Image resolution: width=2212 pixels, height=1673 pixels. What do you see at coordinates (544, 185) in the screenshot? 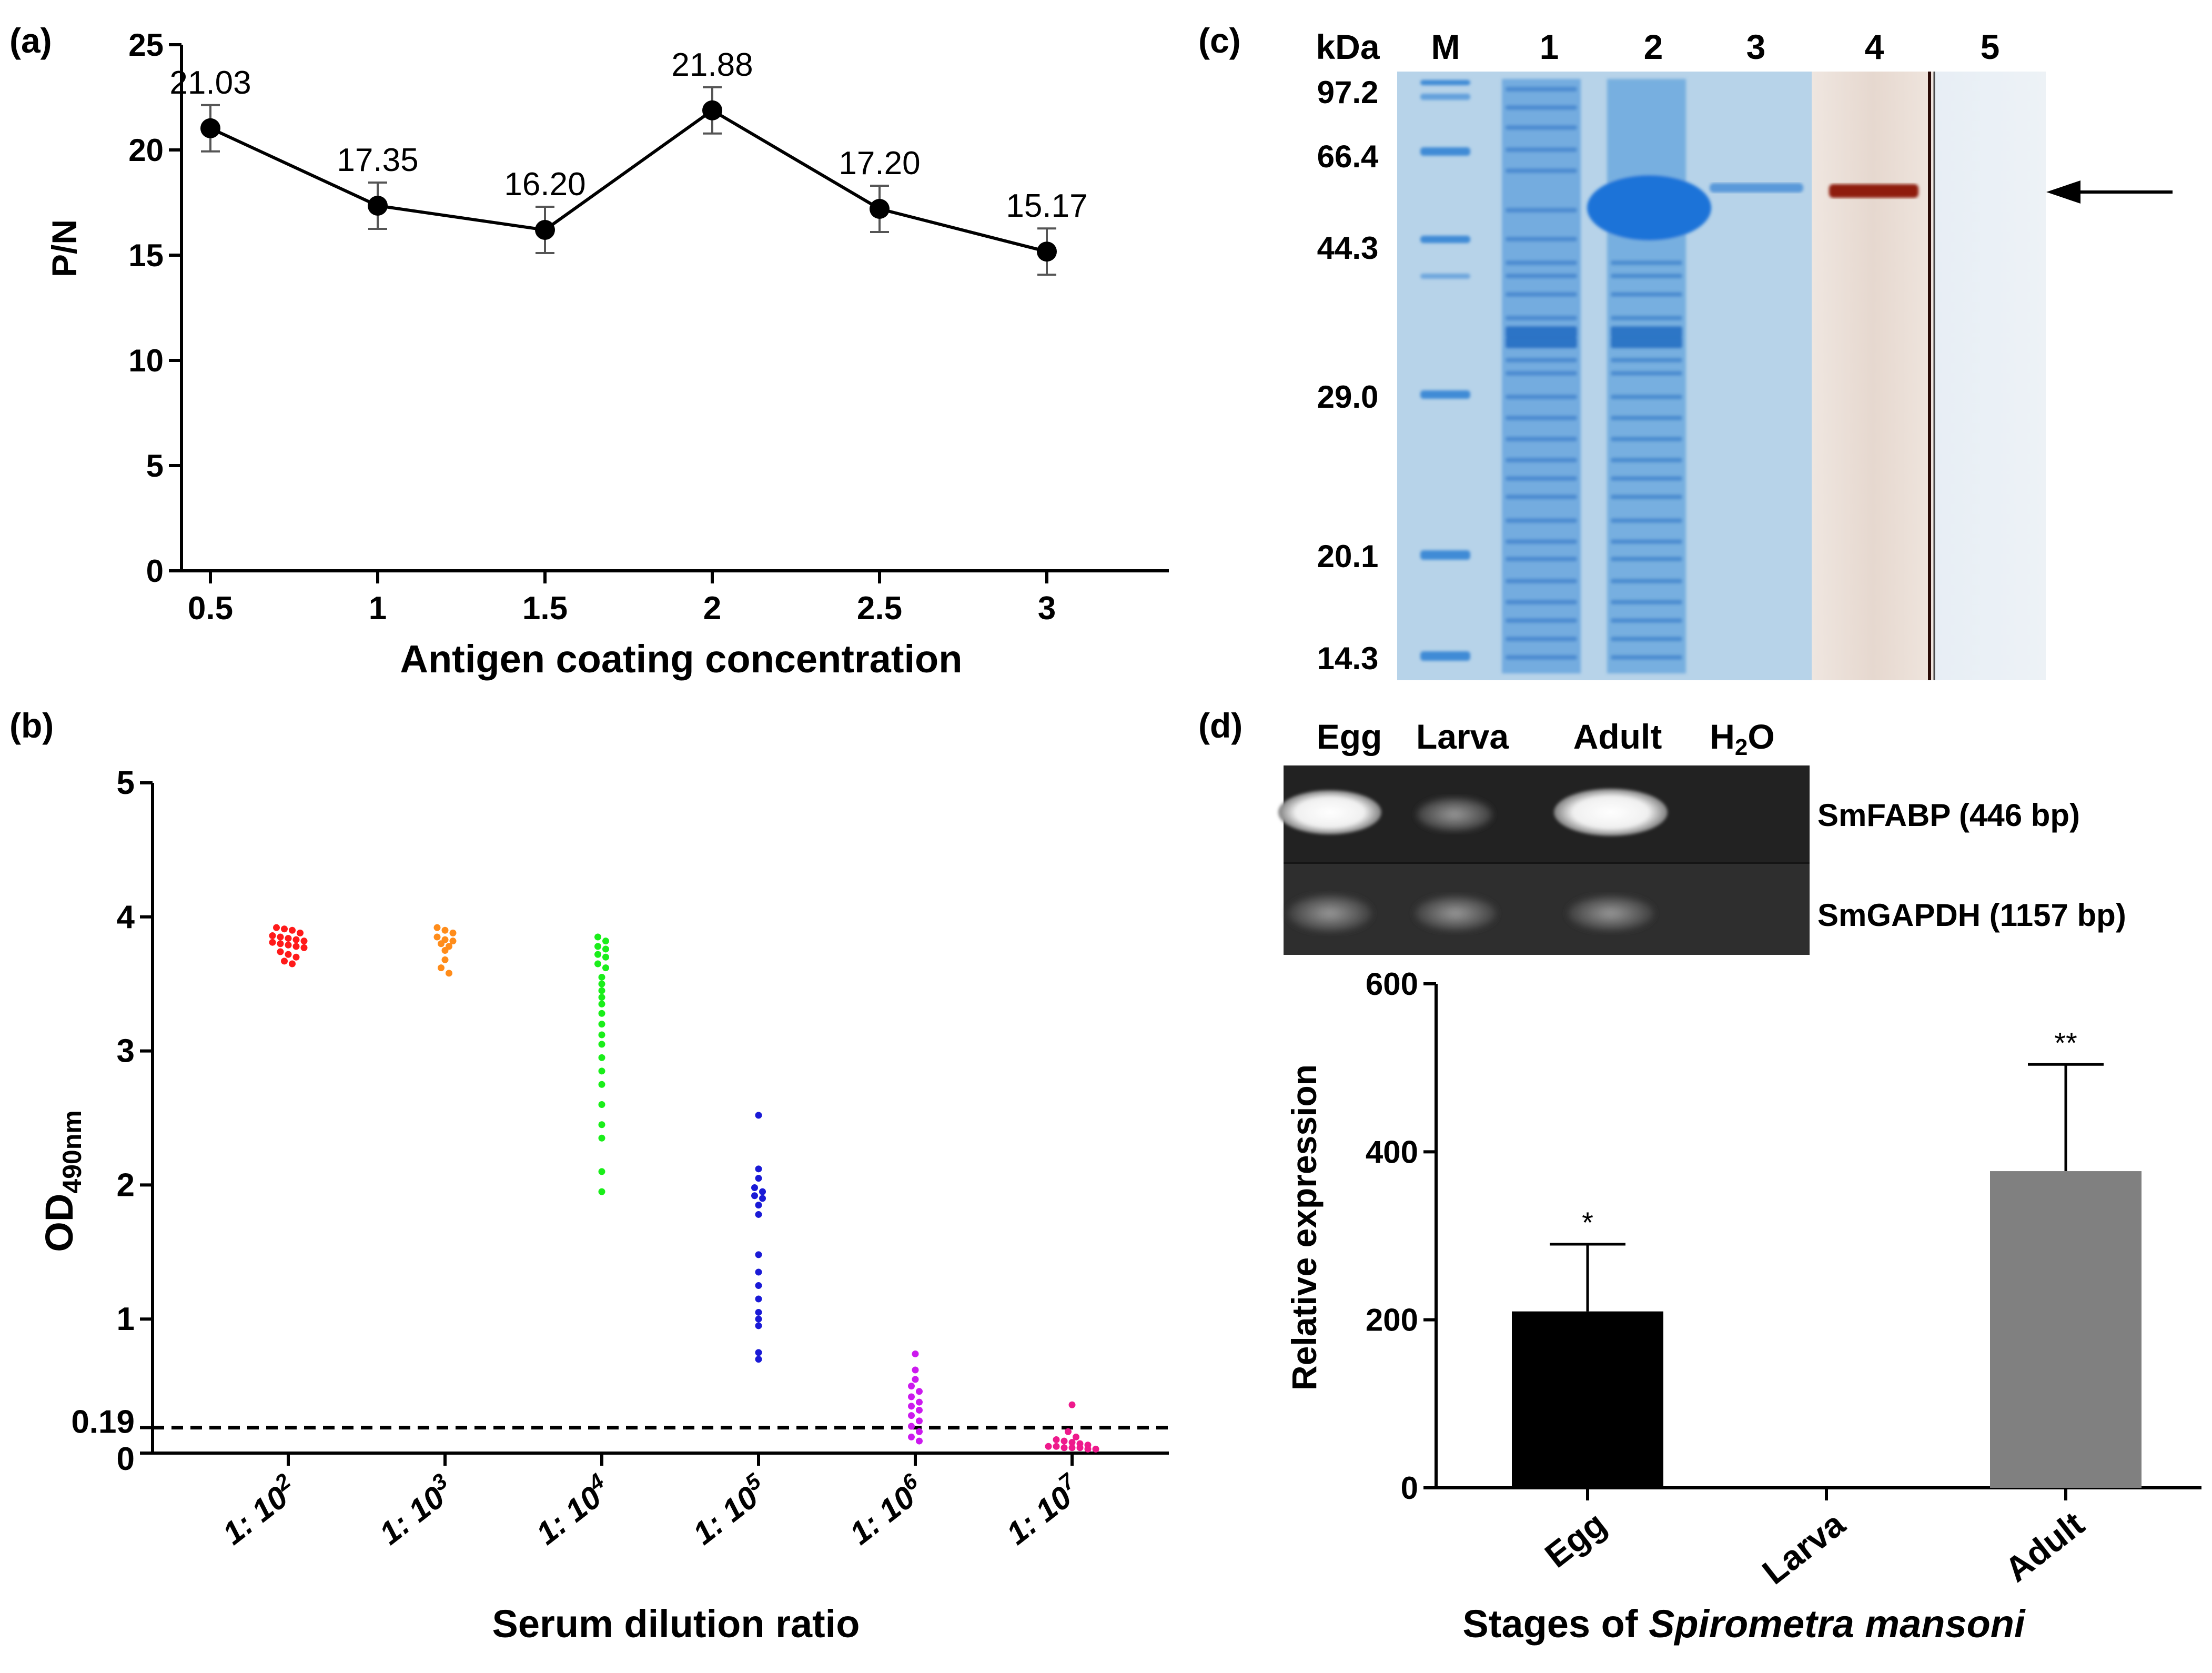
I see `panel-a-data-label: 16.20` at bounding box center [544, 185].